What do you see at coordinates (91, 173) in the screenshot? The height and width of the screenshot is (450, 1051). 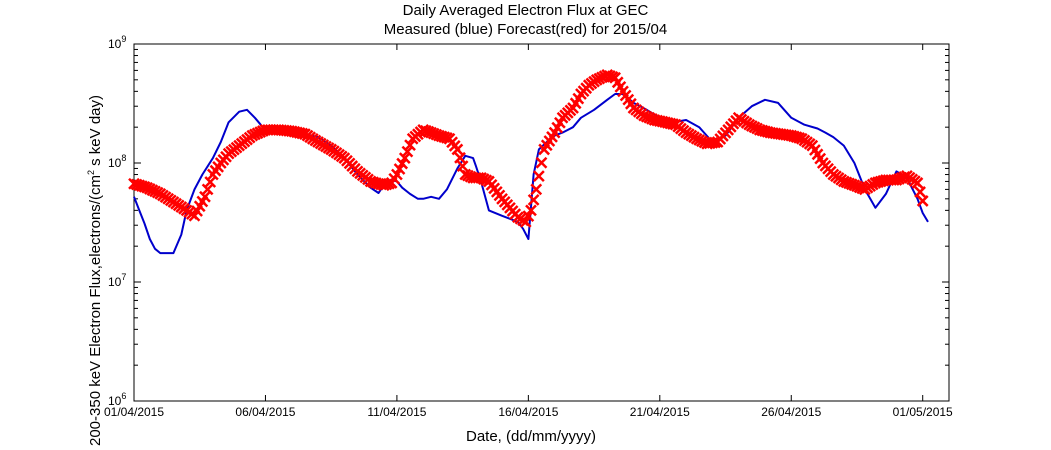 I see `y-axis-label-superscript: 2` at bounding box center [91, 173].